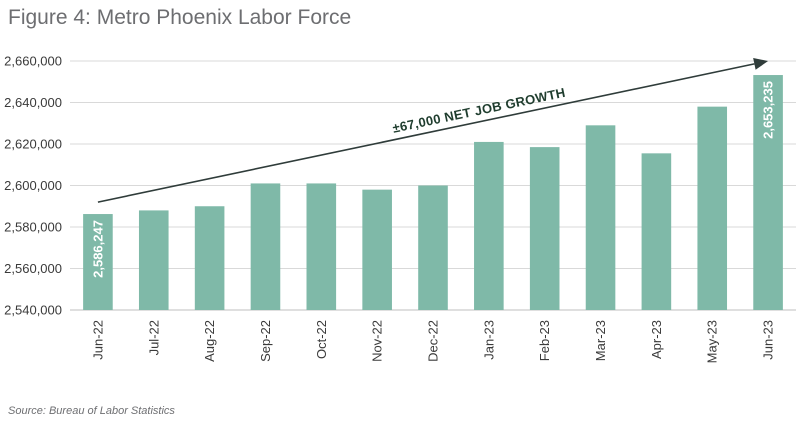 Image resolution: width=800 pixels, height=429 pixels. I want to click on x-tick-label: Dec-22, so click(433, 341).